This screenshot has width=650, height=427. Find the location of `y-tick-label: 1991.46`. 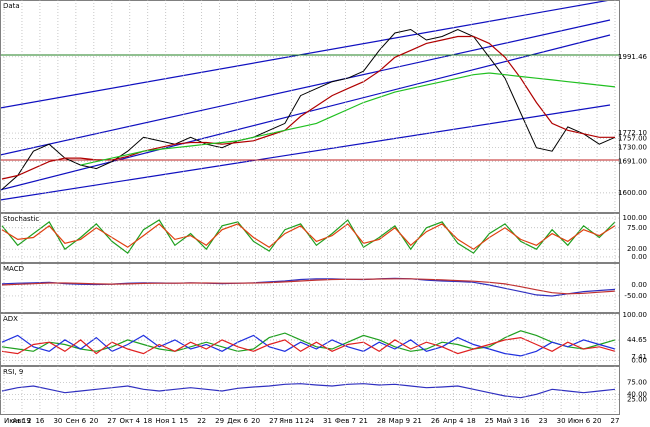

y-tick-label: 1991.46 is located at coordinates (632, 57).